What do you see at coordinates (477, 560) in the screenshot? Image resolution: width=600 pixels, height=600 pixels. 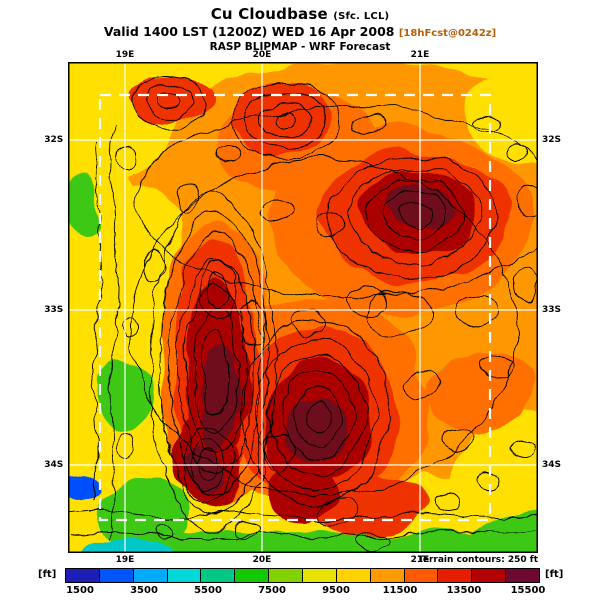 I see `terrain-contour-note: Terrain contours: 250 ft` at bounding box center [477, 560].